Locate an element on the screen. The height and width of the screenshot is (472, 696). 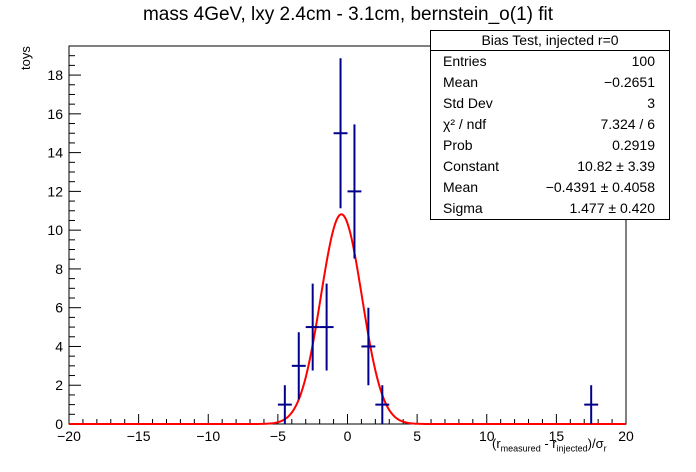
x-tick-label: 15 is located at coordinates (557, 436).